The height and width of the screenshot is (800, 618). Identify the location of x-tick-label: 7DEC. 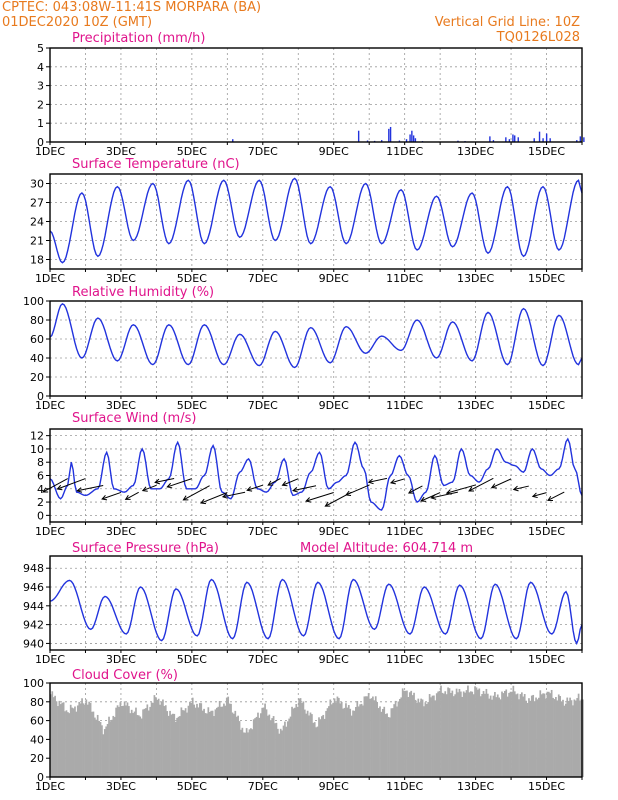
(263, 405).